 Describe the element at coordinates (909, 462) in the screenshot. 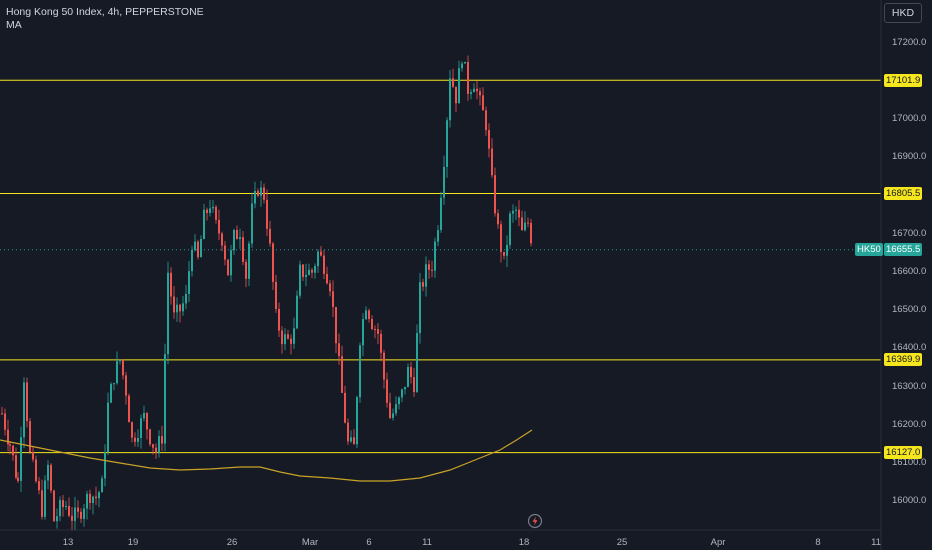

I see `price-tick: 16100.0` at that location.